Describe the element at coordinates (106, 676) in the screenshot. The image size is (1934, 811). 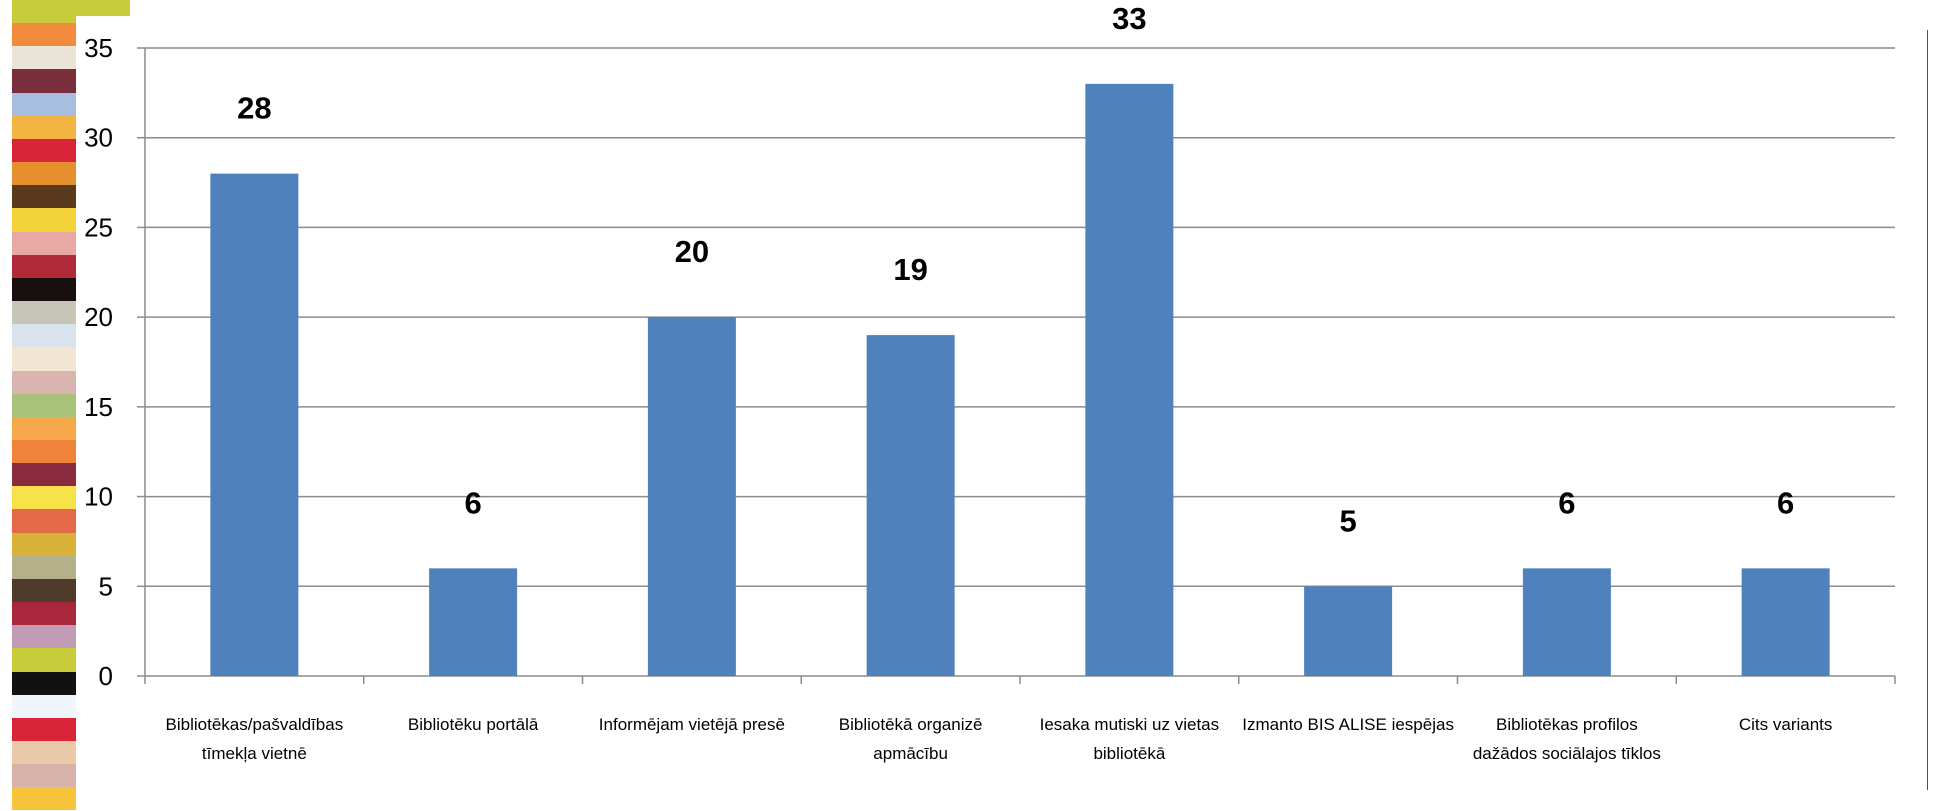
I see `y-tick-label: 0` at that location.